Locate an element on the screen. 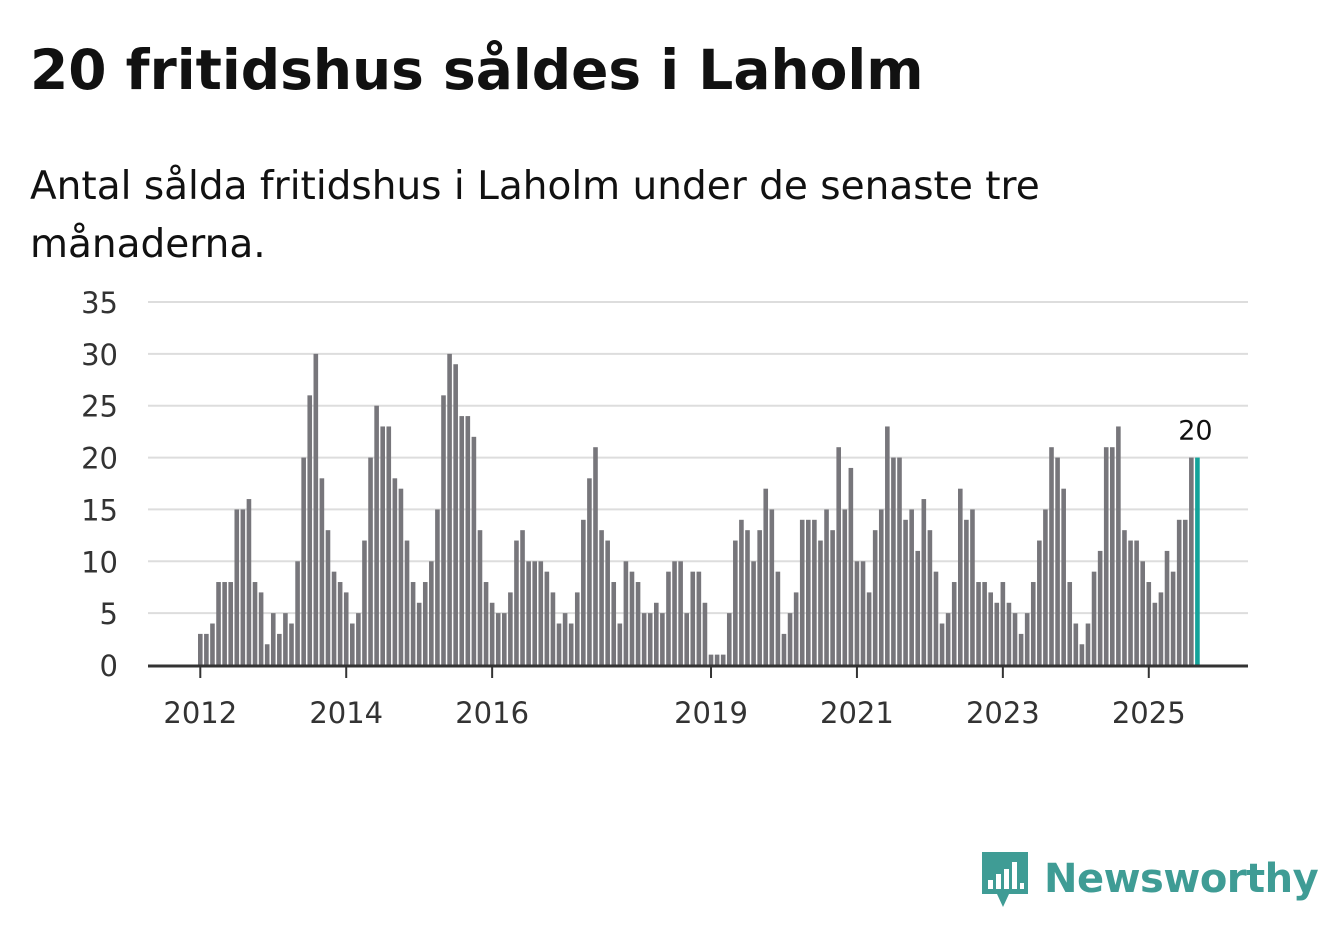 This screenshot has width=1322, height=939. x-tick-label: 2014 is located at coordinates (346, 713).